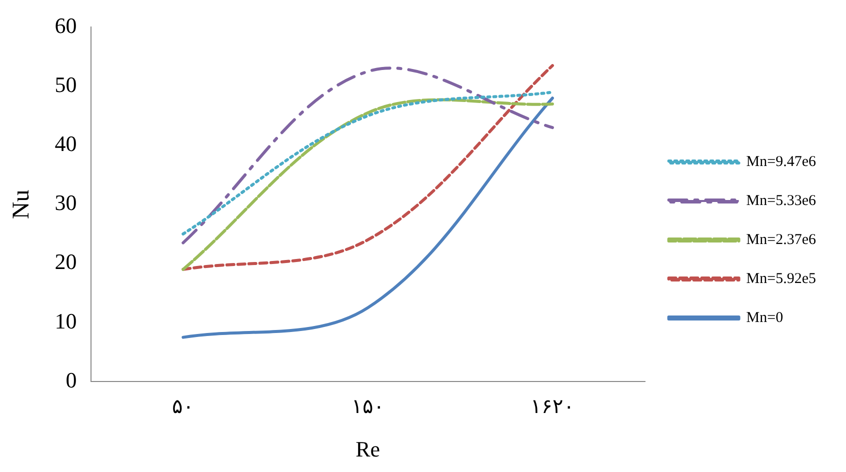 This screenshot has height=472, width=846. What do you see at coordinates (765, 318) in the screenshot?
I see `legend-label: Mn=0` at bounding box center [765, 318].